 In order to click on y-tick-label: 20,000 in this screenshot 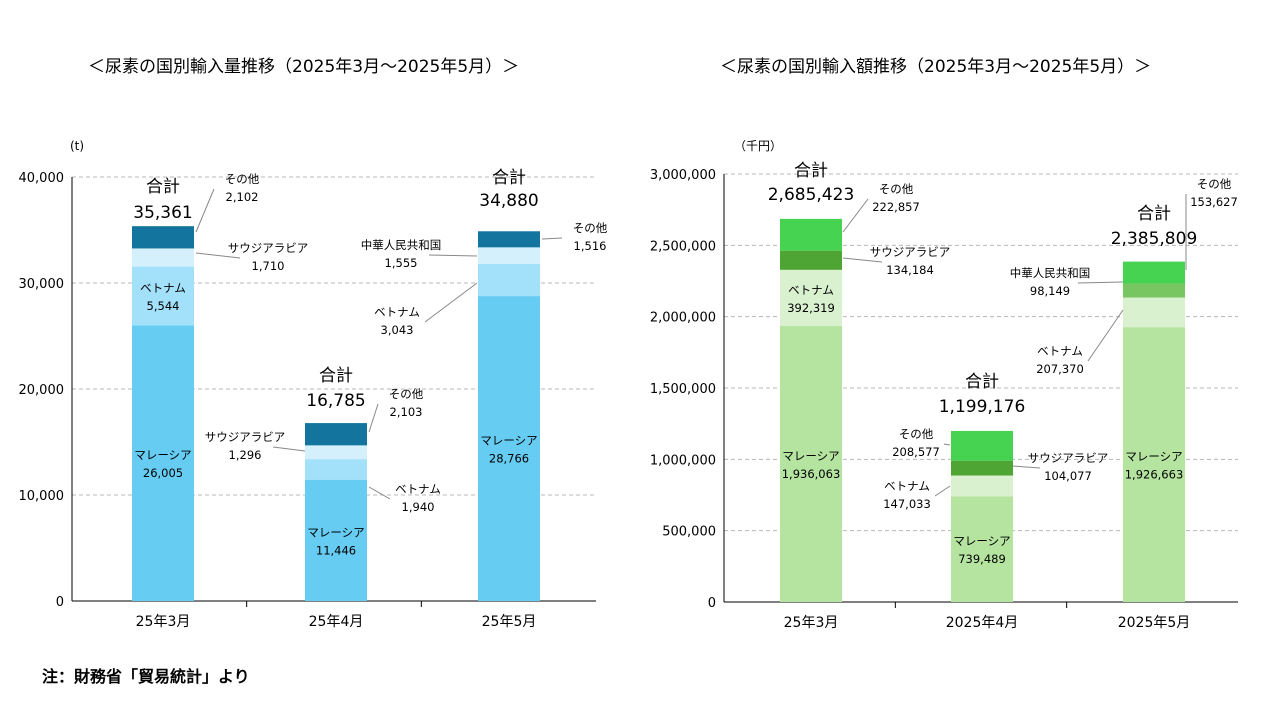, I will do `click(42, 390)`.